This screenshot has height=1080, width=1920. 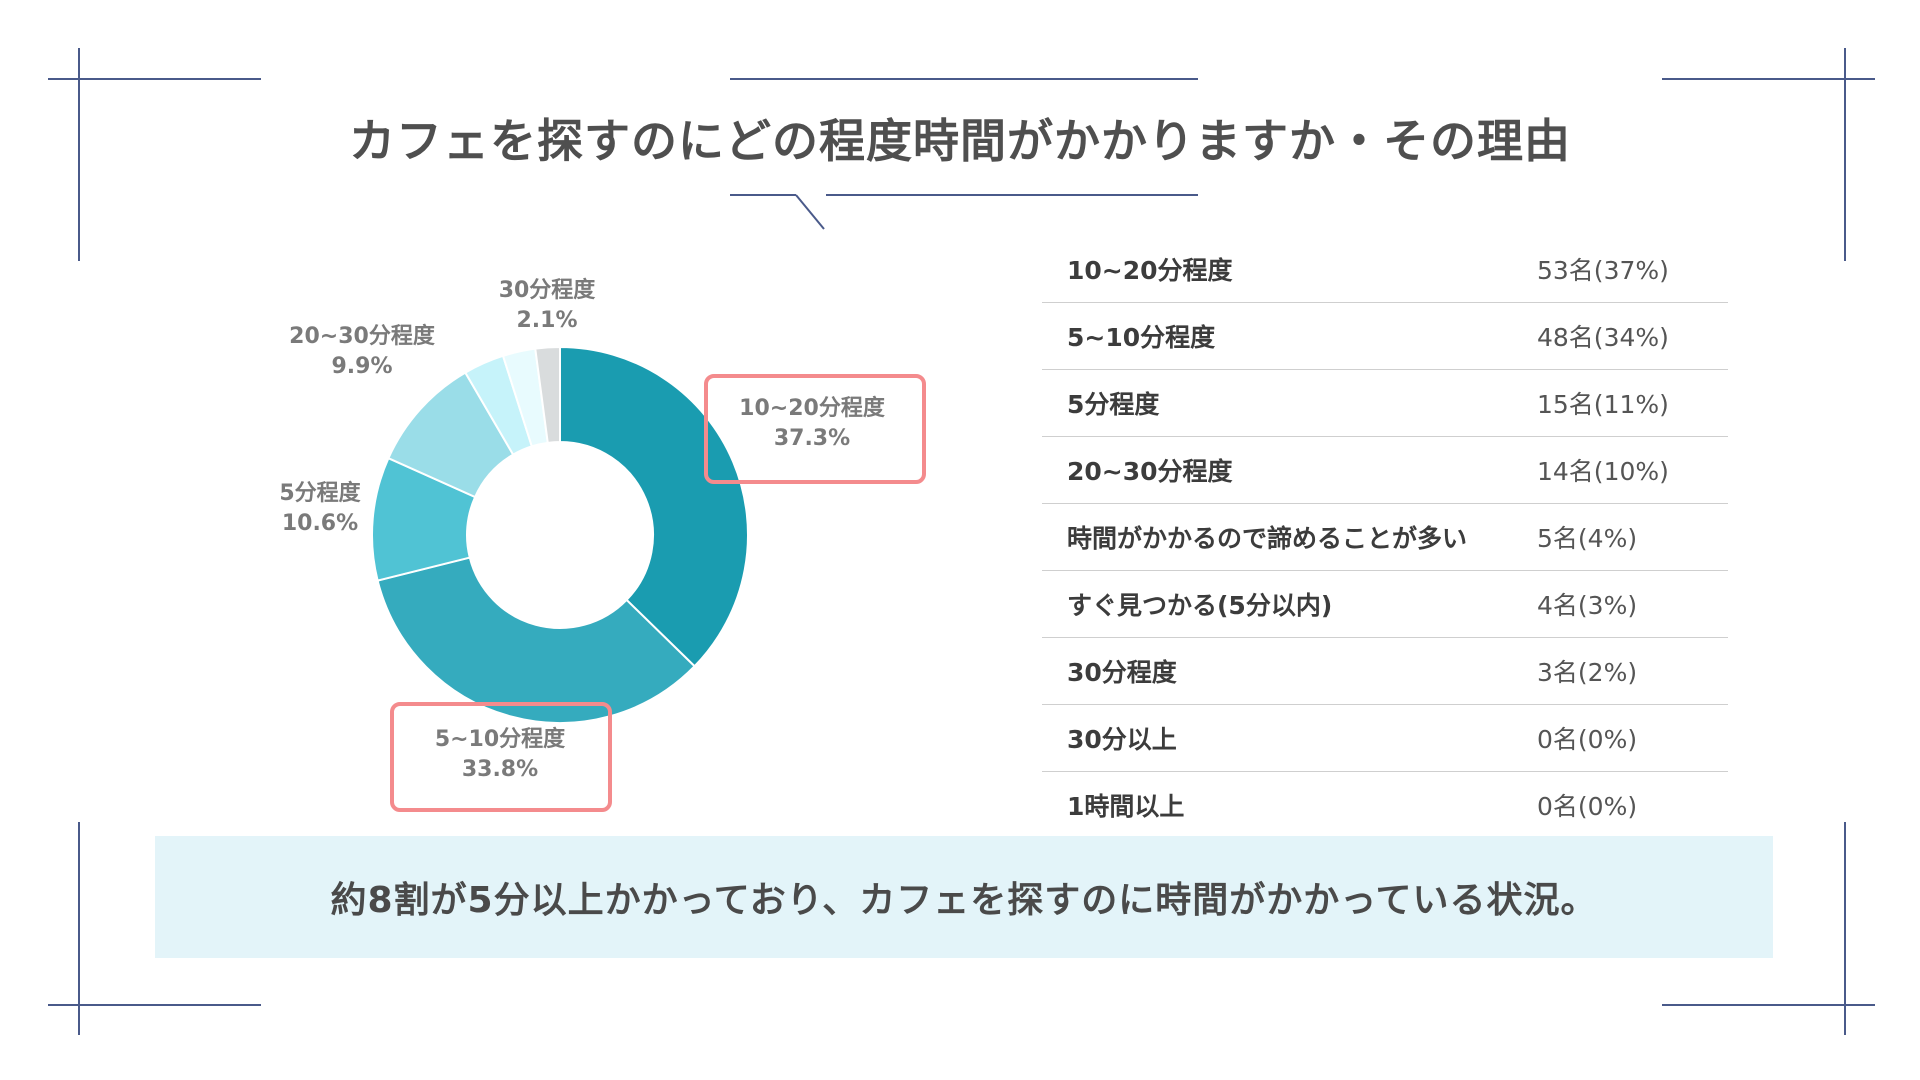 I want to click on summary-banner: 約8割が5分以上かかっており、カフェを探すのに時間がかかっている状況。, so click(x=964, y=897).